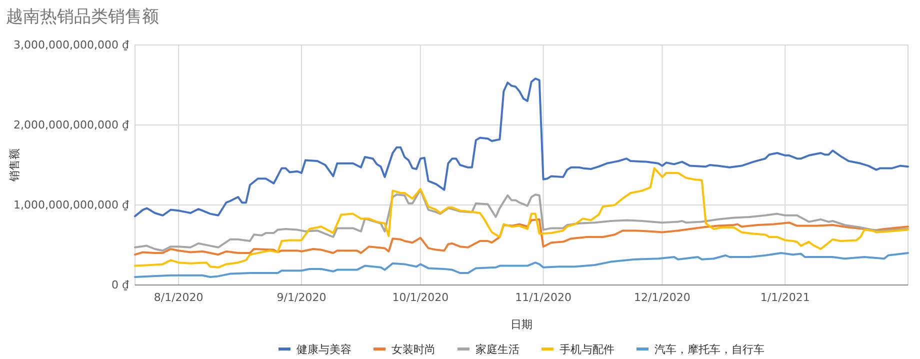 The width and height of the screenshot is (920, 359). I want to click on x-axis-title: 日期, so click(521, 324).